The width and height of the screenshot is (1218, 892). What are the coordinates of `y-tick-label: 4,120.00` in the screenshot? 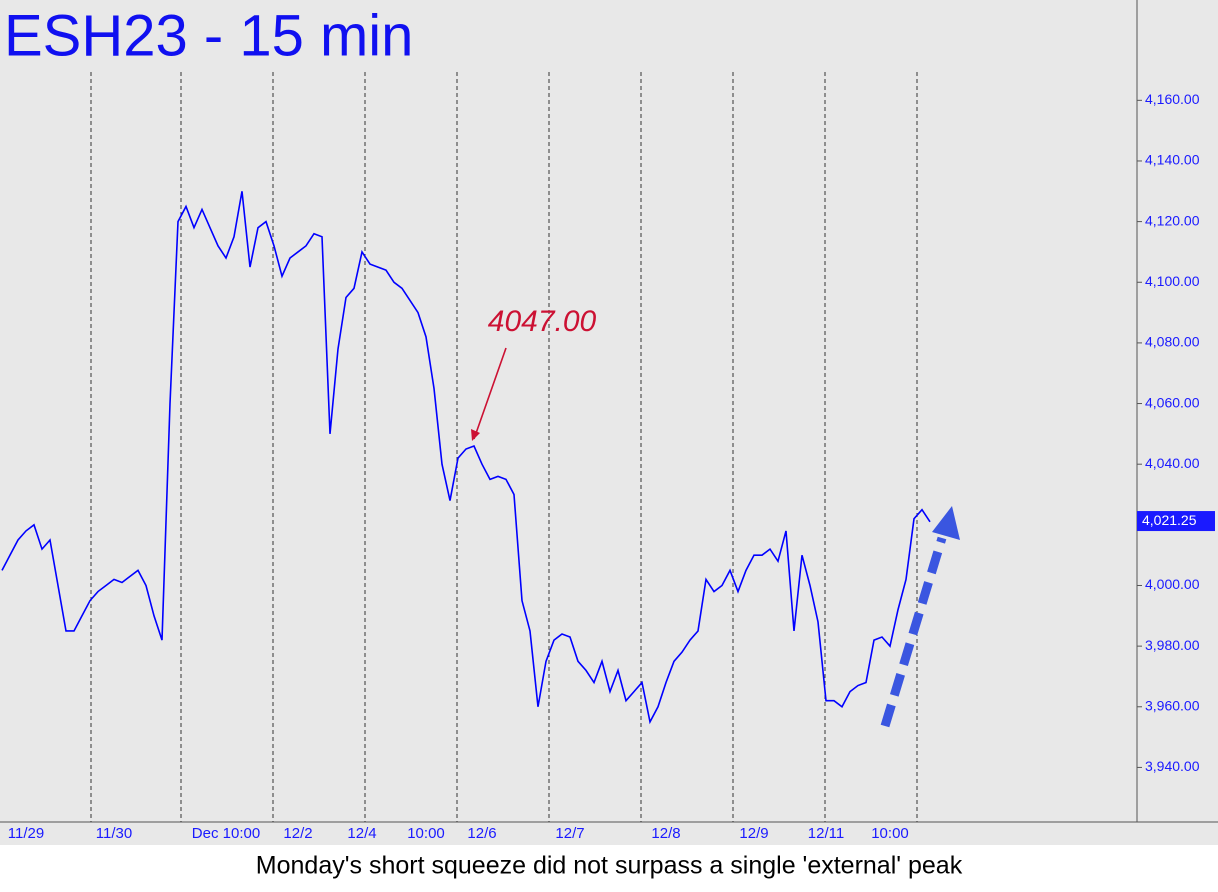 It's located at (1172, 220).